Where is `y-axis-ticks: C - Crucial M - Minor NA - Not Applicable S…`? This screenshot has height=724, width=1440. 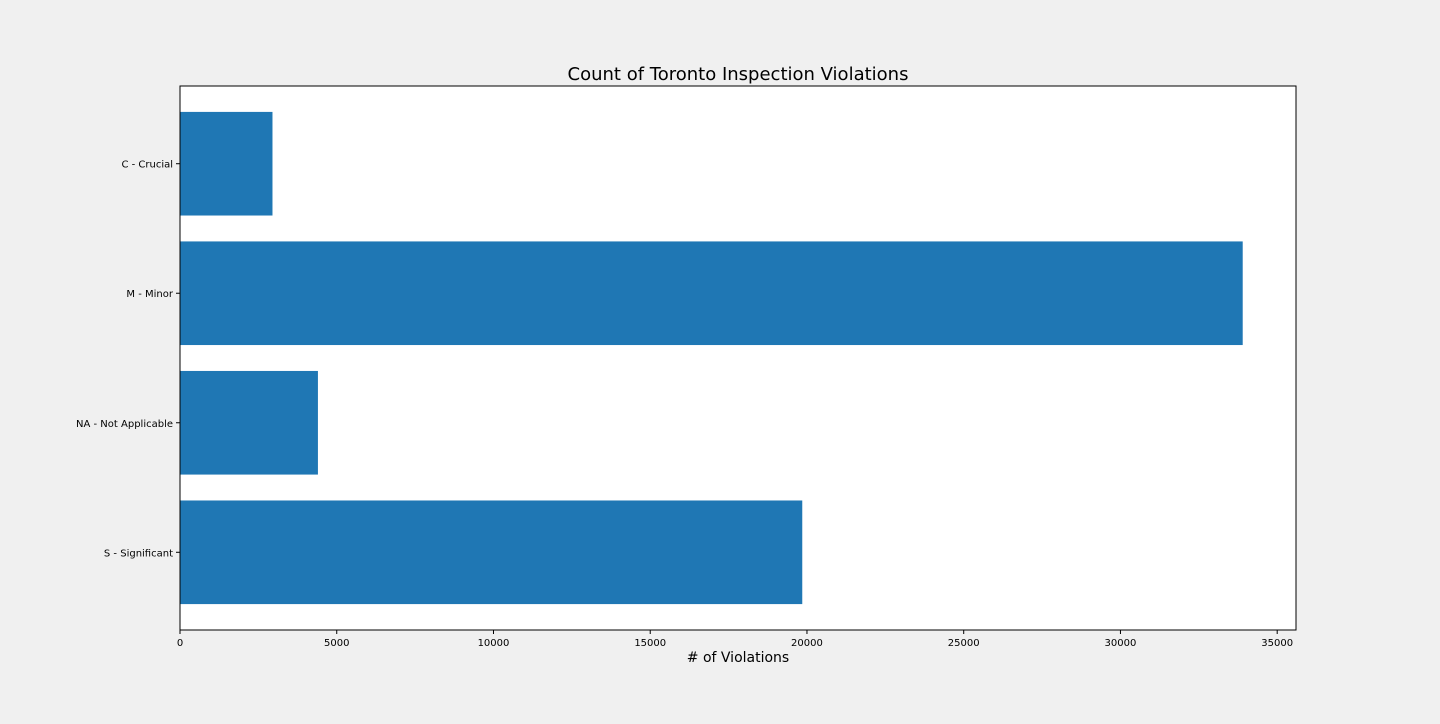 y-axis-ticks: C - Crucial M - Minor NA - Not Applicable S… is located at coordinates (128, 359).